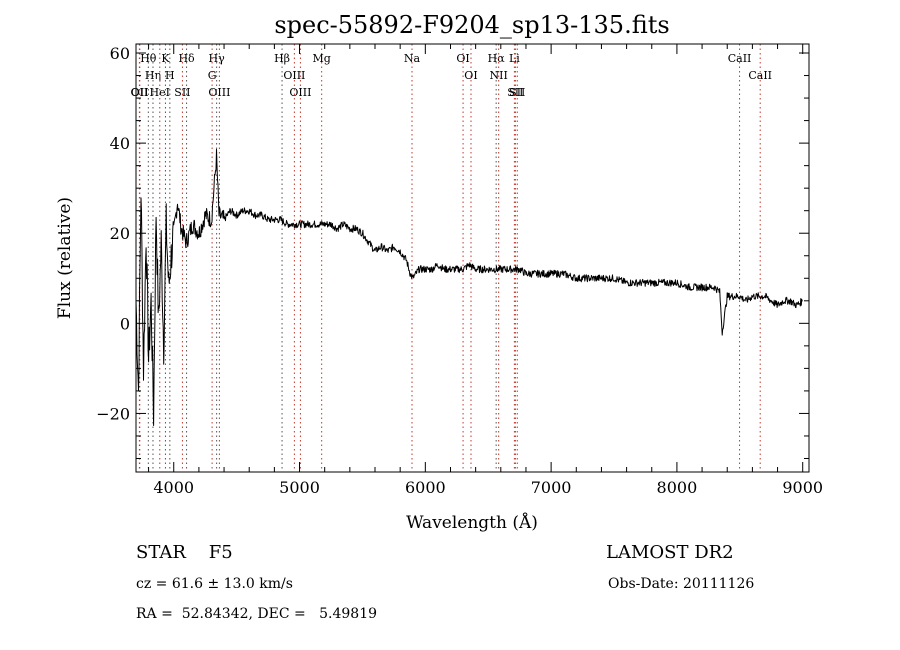  I want to click on spectral-line-marker-red-label: Na, so click(412, 58).